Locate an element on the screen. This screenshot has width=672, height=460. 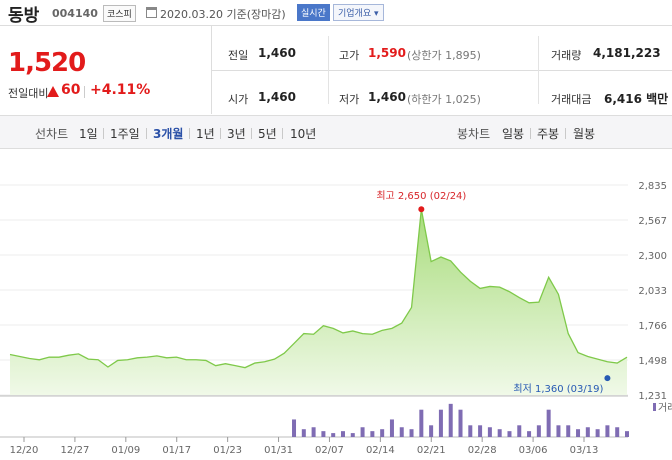
prev-close-value: 1,460 is located at coordinates (277, 53).